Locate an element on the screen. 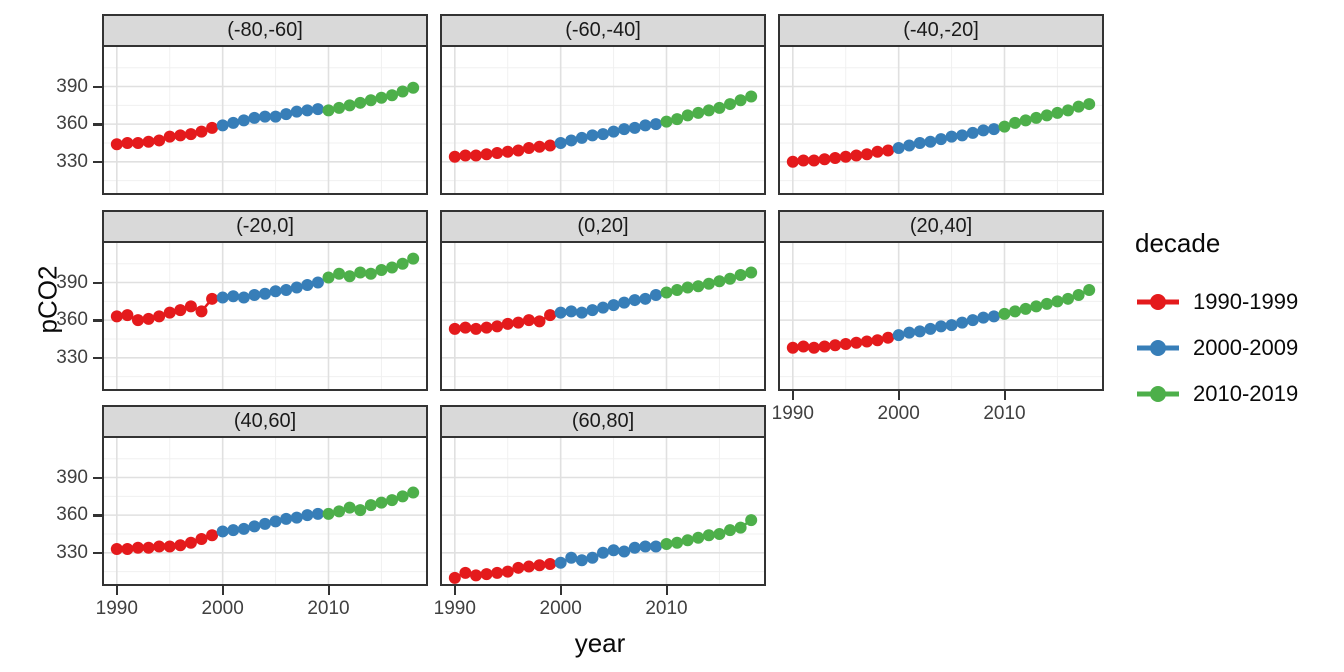 The image size is (1344, 672). facet-panel: (-20,0] is located at coordinates (265, 300).